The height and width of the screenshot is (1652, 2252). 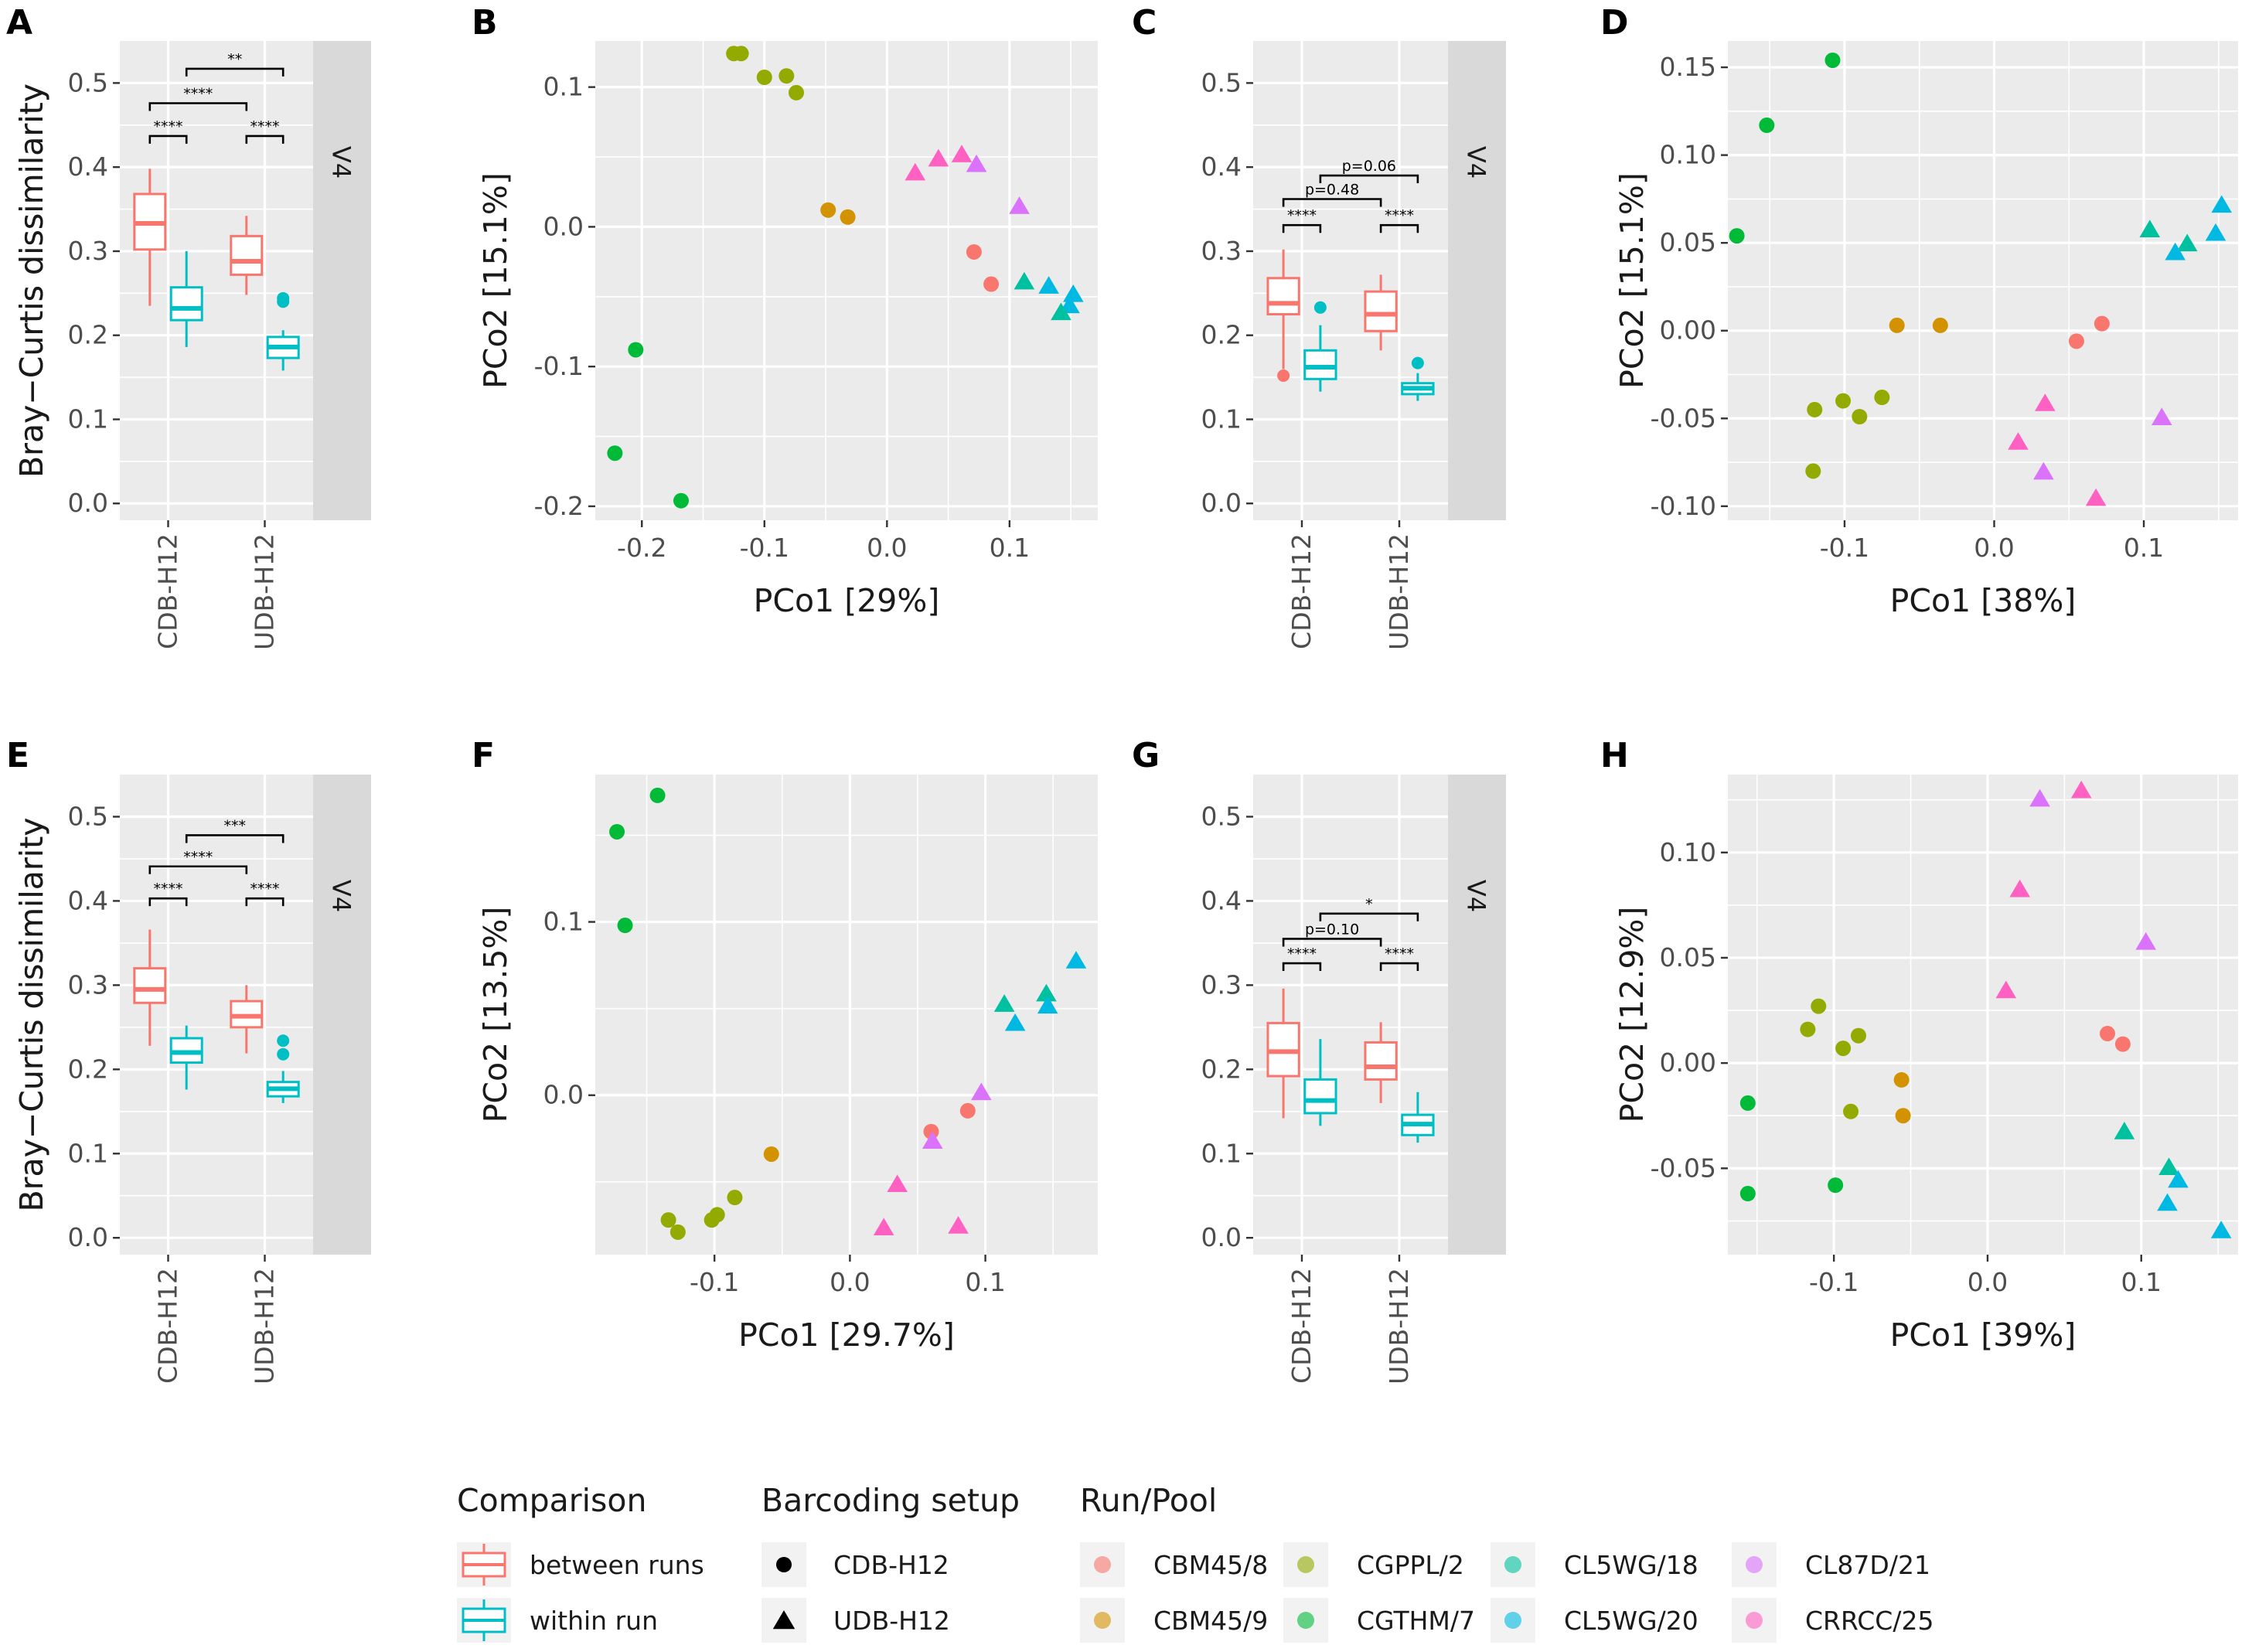 I want to click on significance-label: p=0.48, so click(x=1332, y=189).